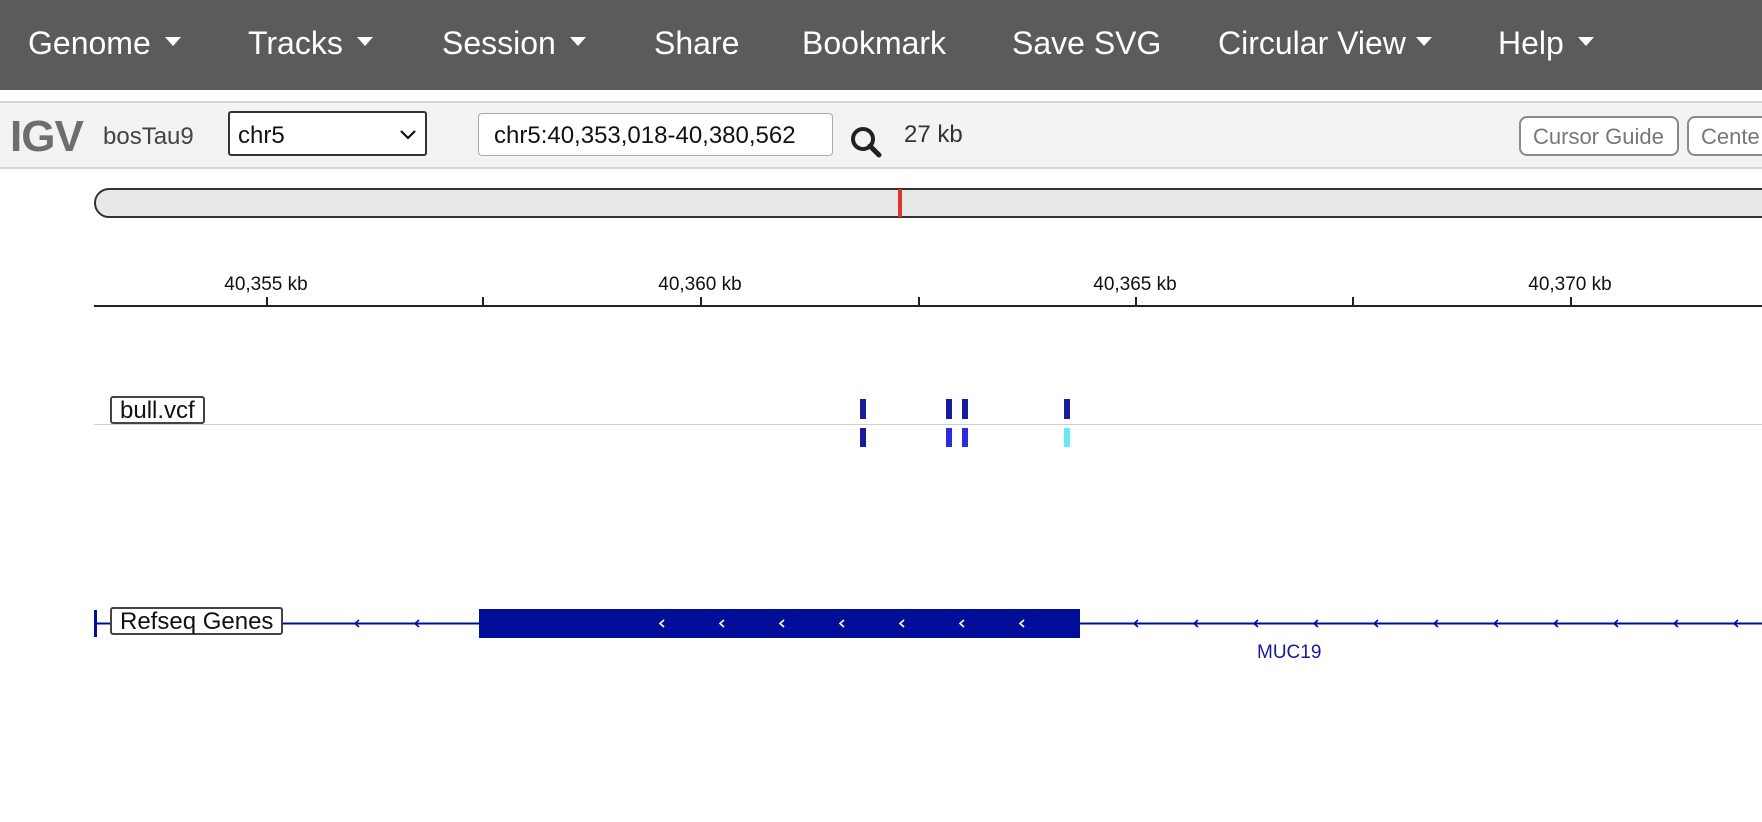  What do you see at coordinates (1289, 652) in the screenshot?
I see `gene-name-label: MUC19` at bounding box center [1289, 652].